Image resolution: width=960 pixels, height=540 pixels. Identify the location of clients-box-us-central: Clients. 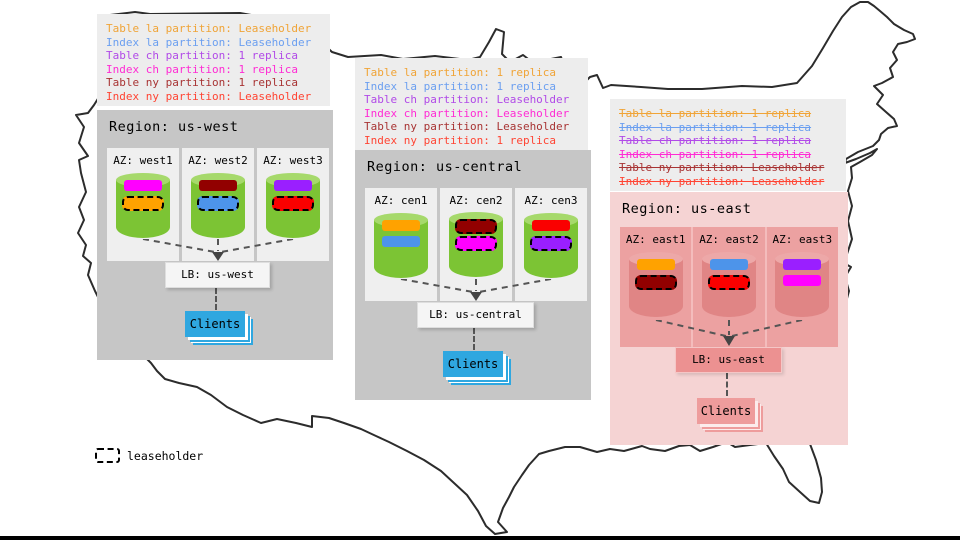
(473, 364).